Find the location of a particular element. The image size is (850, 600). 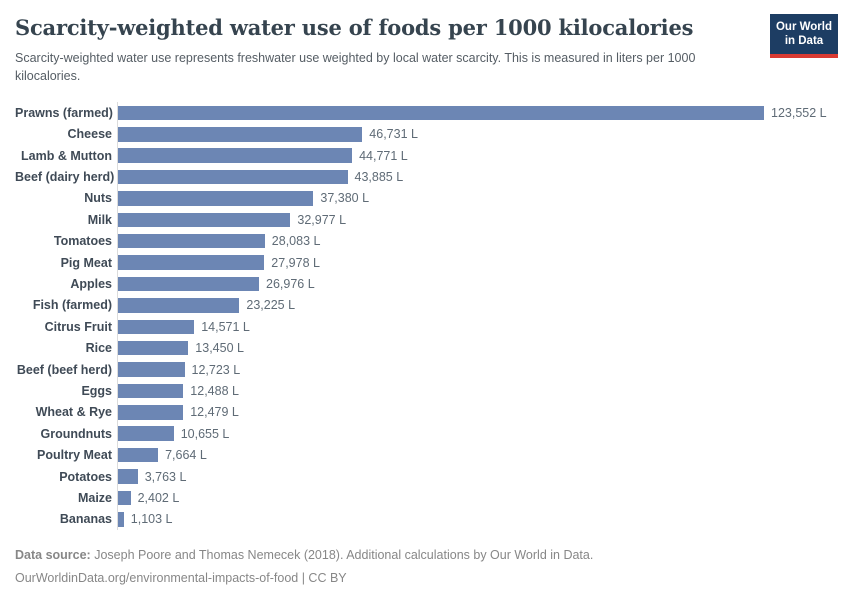

bar-row: Nuts 37,380 L is located at coordinates (425, 198).